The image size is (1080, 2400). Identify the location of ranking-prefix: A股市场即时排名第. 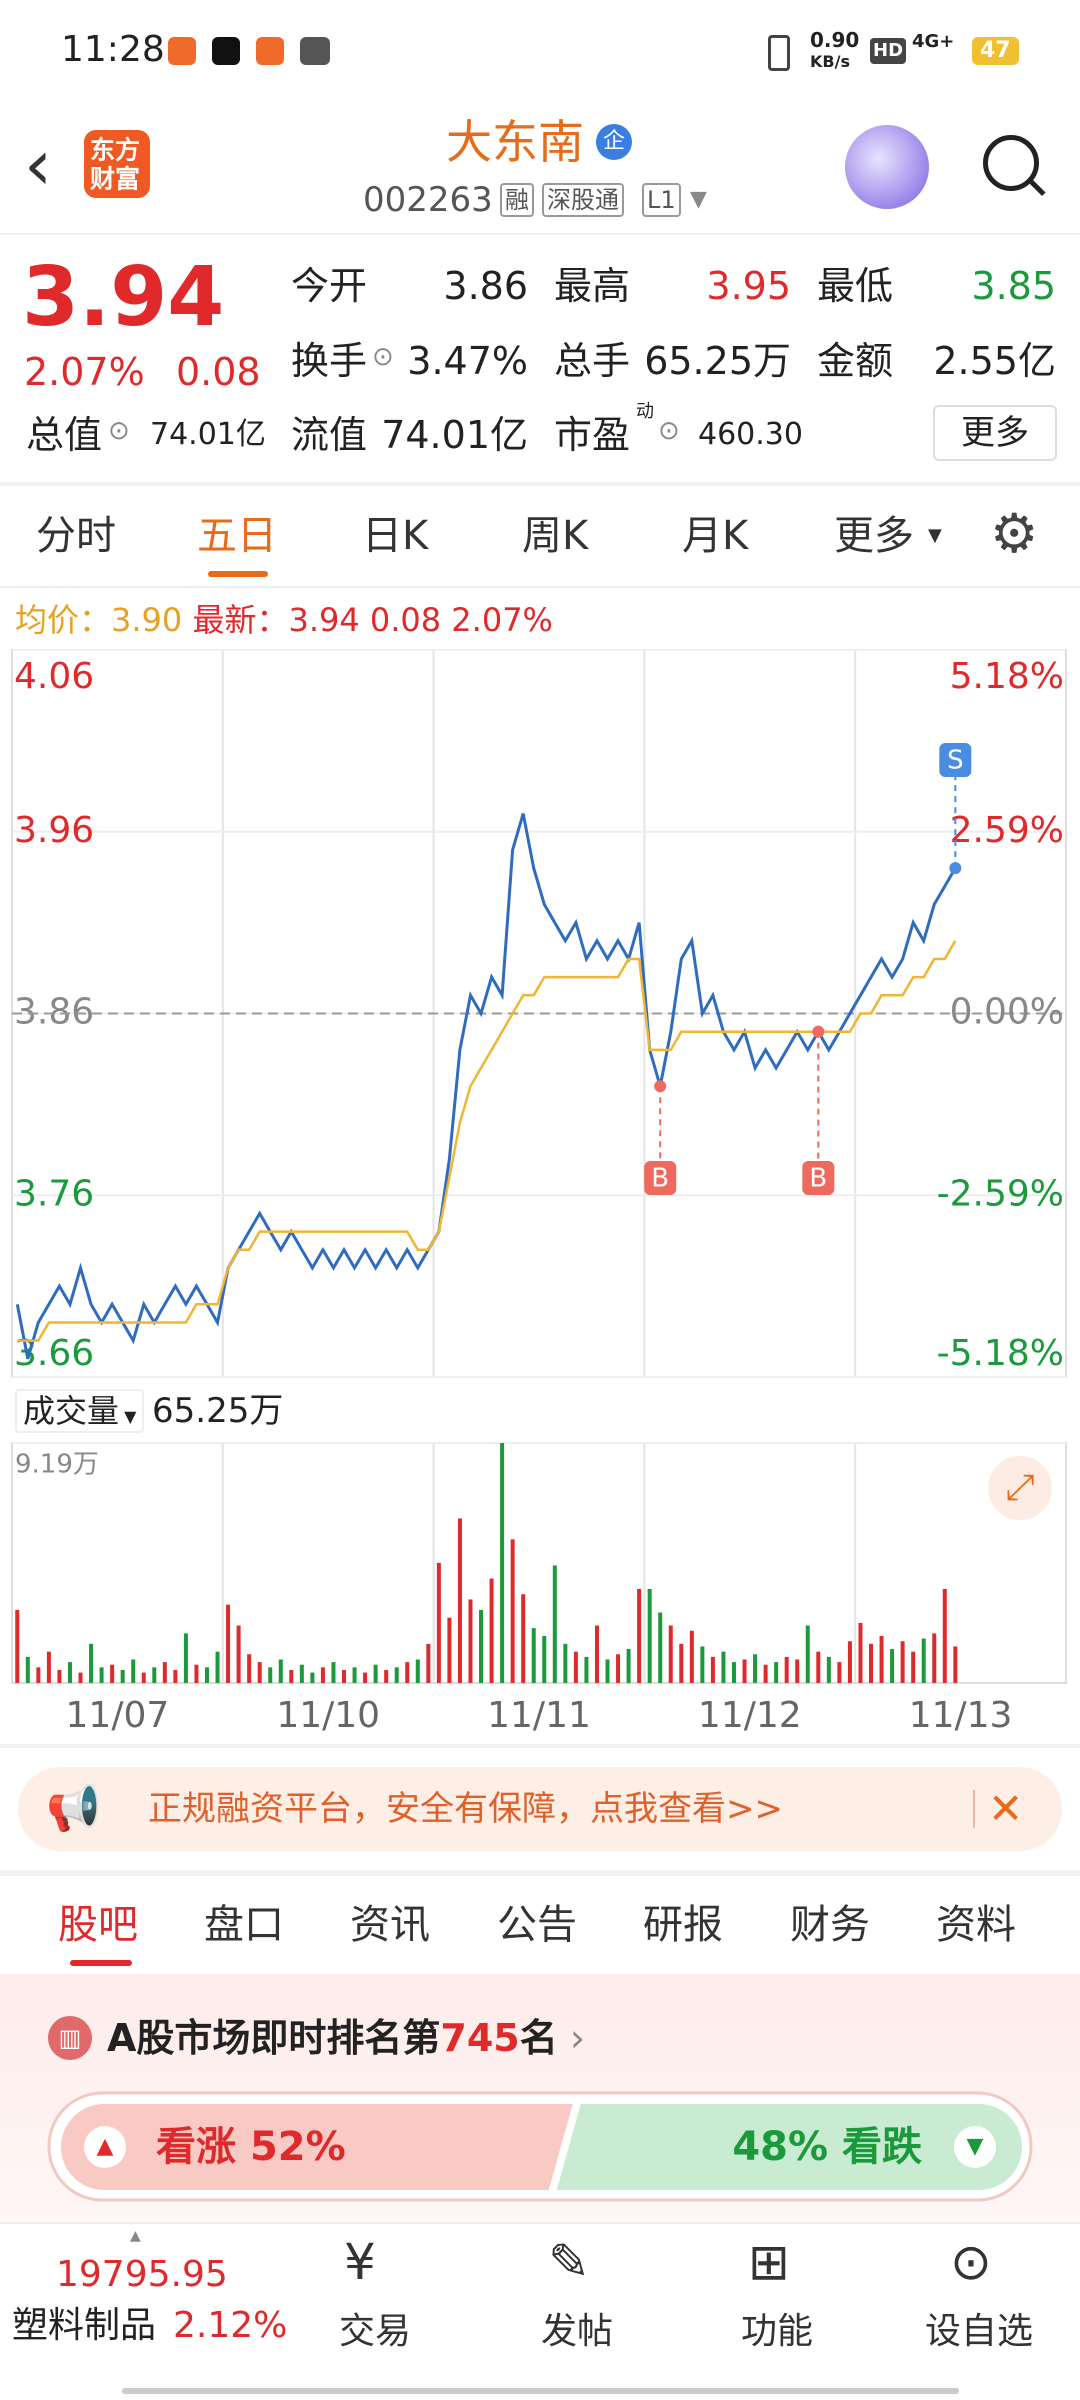
(274, 2038).